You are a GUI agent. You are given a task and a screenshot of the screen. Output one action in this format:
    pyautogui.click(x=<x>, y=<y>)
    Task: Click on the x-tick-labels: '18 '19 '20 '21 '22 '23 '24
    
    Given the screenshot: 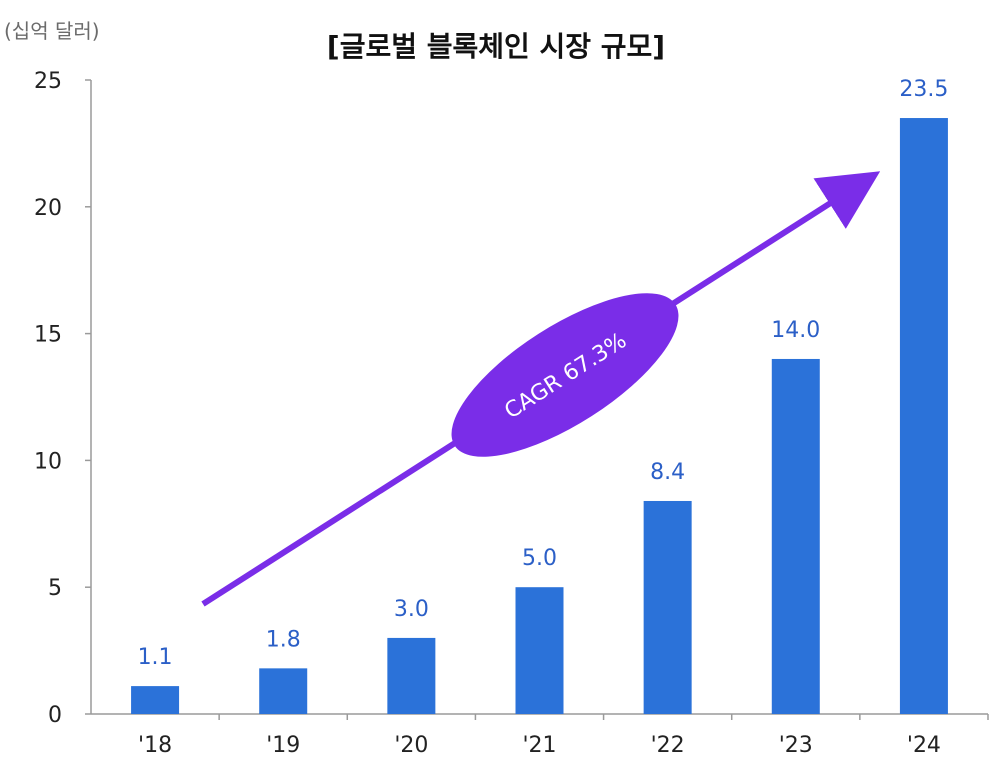 What is the action you would take?
    pyautogui.click(x=539, y=745)
    